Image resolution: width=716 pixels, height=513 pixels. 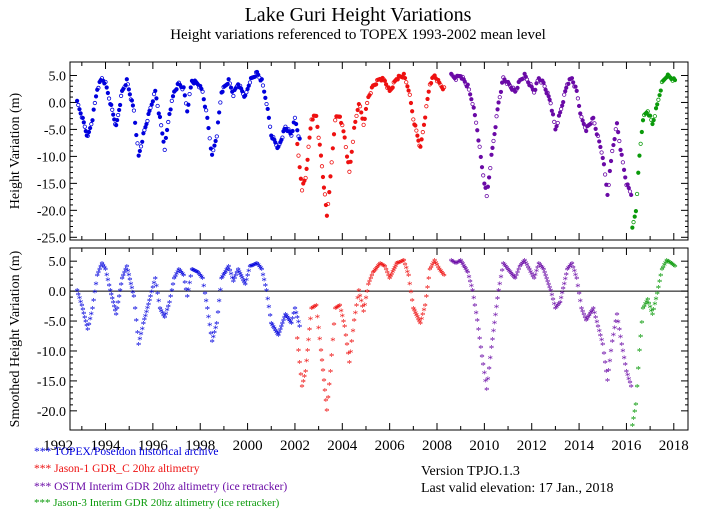 What do you see at coordinates (248, 446) in the screenshot?
I see `xtick-label: 2000` at bounding box center [248, 446].